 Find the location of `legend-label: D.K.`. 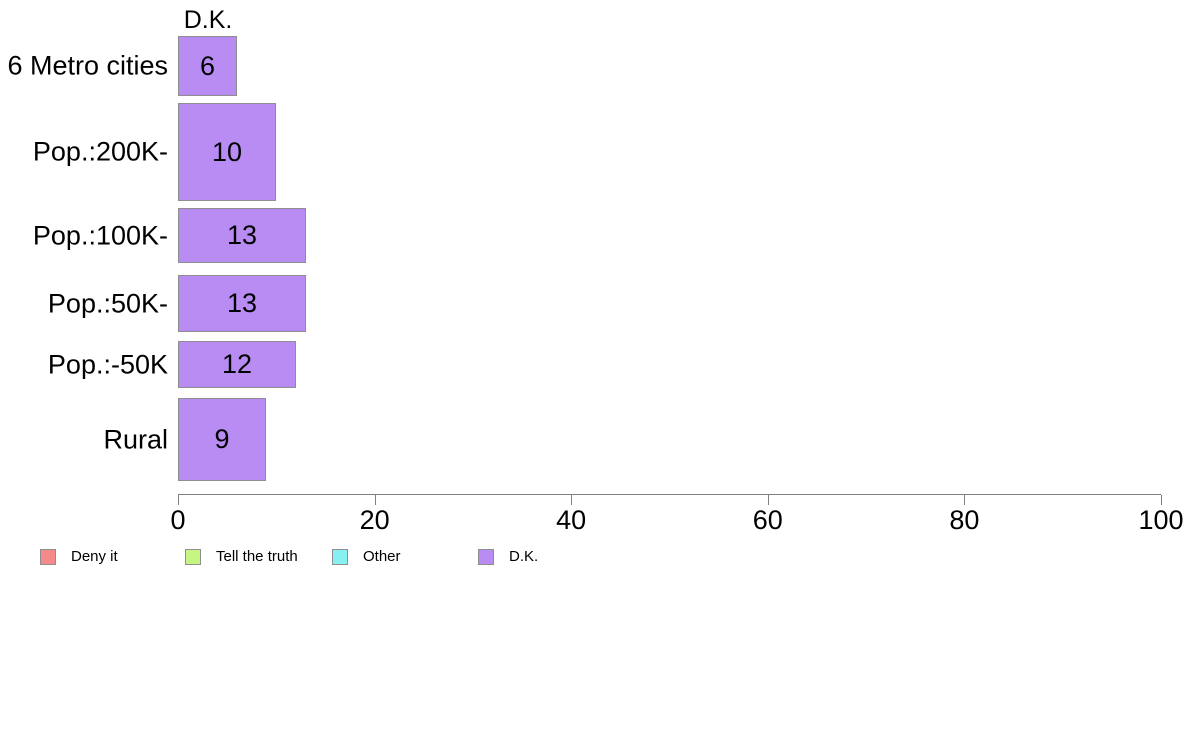

legend-label: D.K. is located at coordinates (524, 556).